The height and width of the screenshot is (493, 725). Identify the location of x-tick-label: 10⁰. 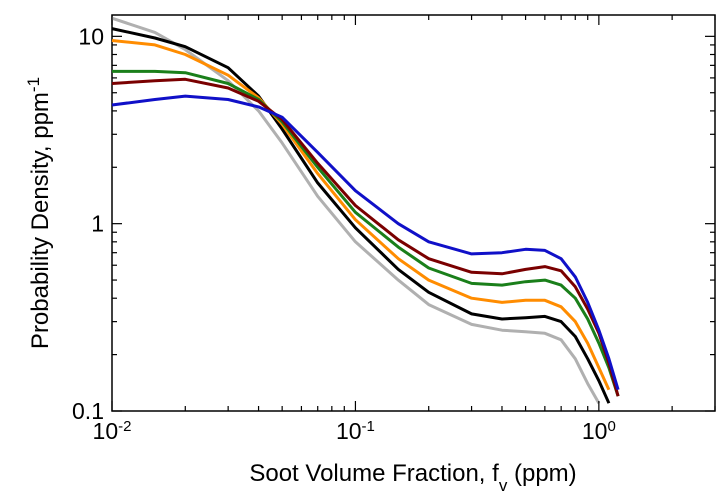
(599, 431).